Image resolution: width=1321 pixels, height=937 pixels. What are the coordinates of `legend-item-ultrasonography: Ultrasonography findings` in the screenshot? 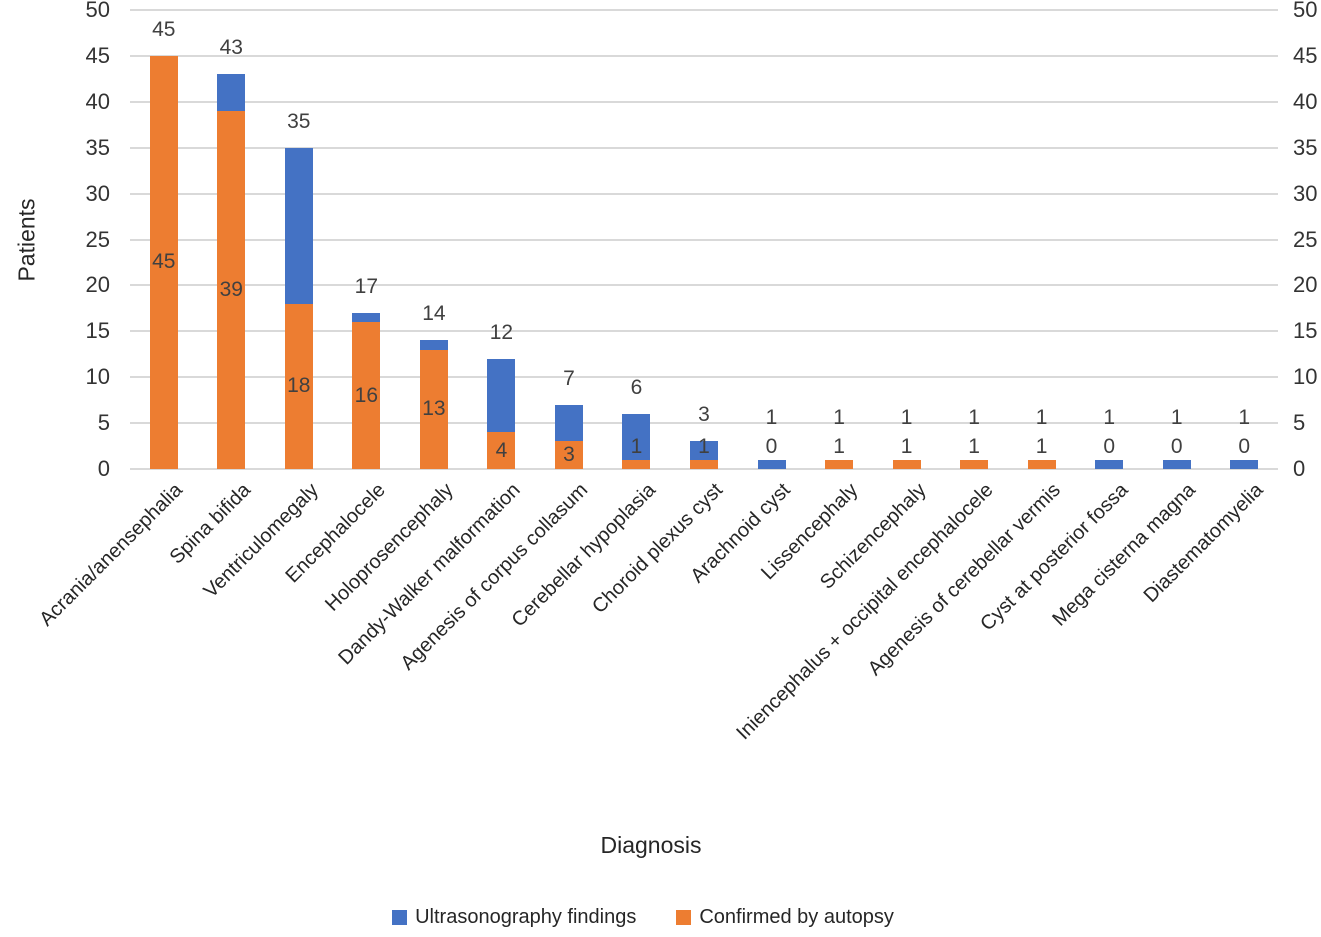 It's located at (514, 917).